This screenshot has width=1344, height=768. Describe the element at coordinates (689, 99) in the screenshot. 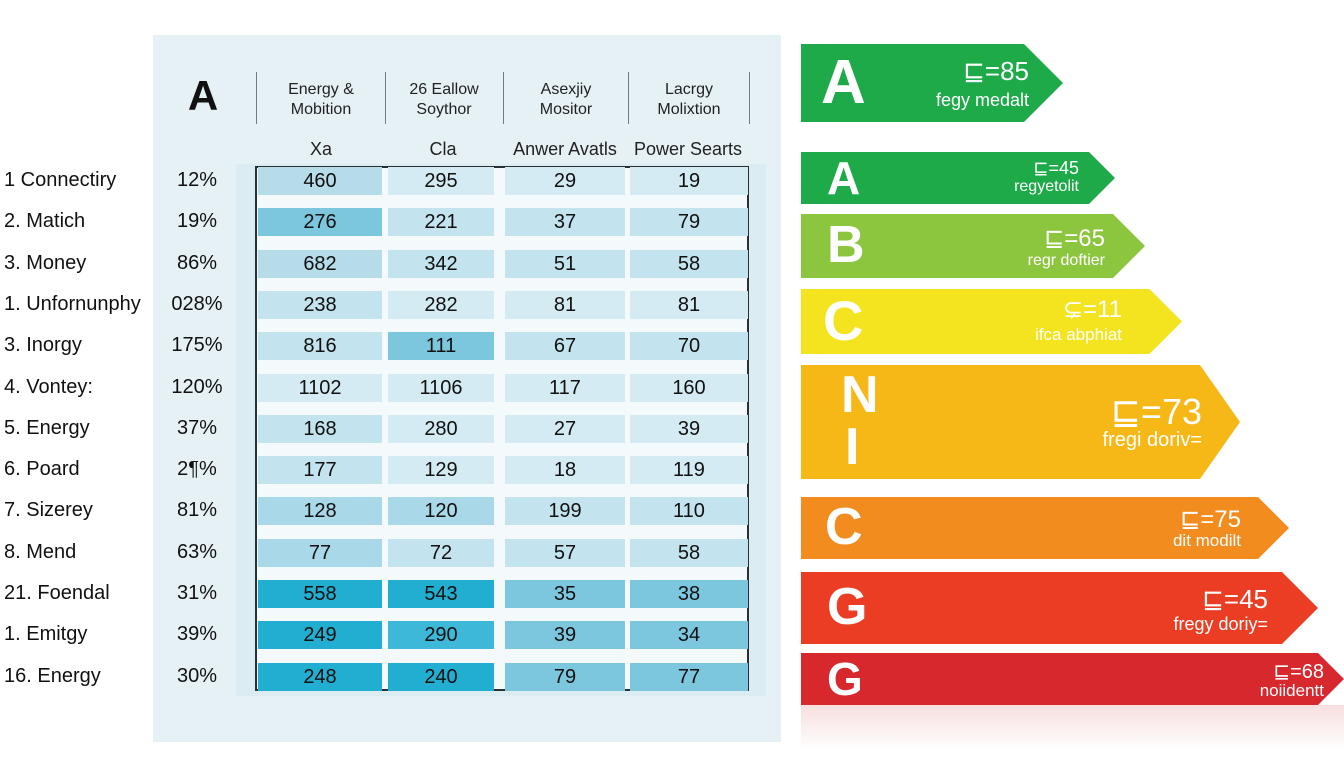

I see `column-header-4: Lacrgy Molixtion` at that location.